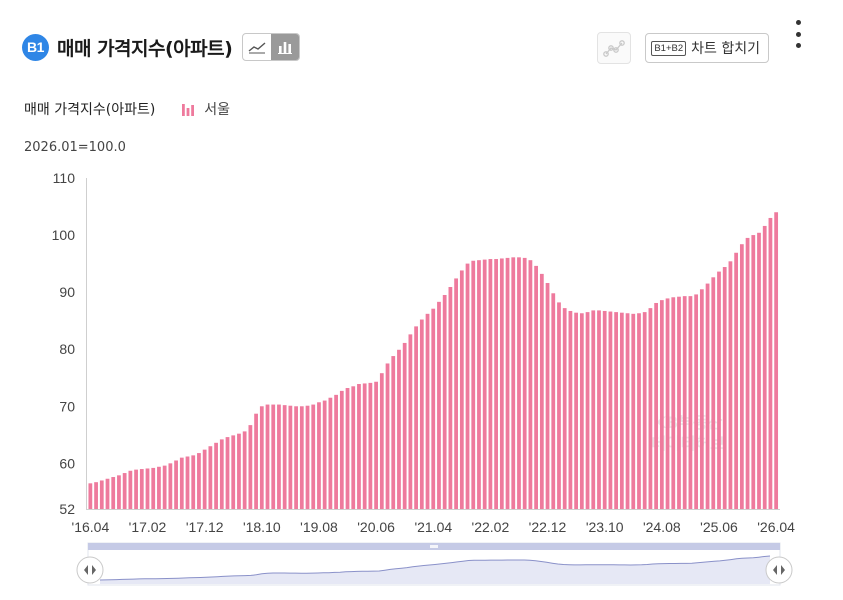 This screenshot has width=843, height=600. I want to click on navigator-left-handle, so click(90, 570).